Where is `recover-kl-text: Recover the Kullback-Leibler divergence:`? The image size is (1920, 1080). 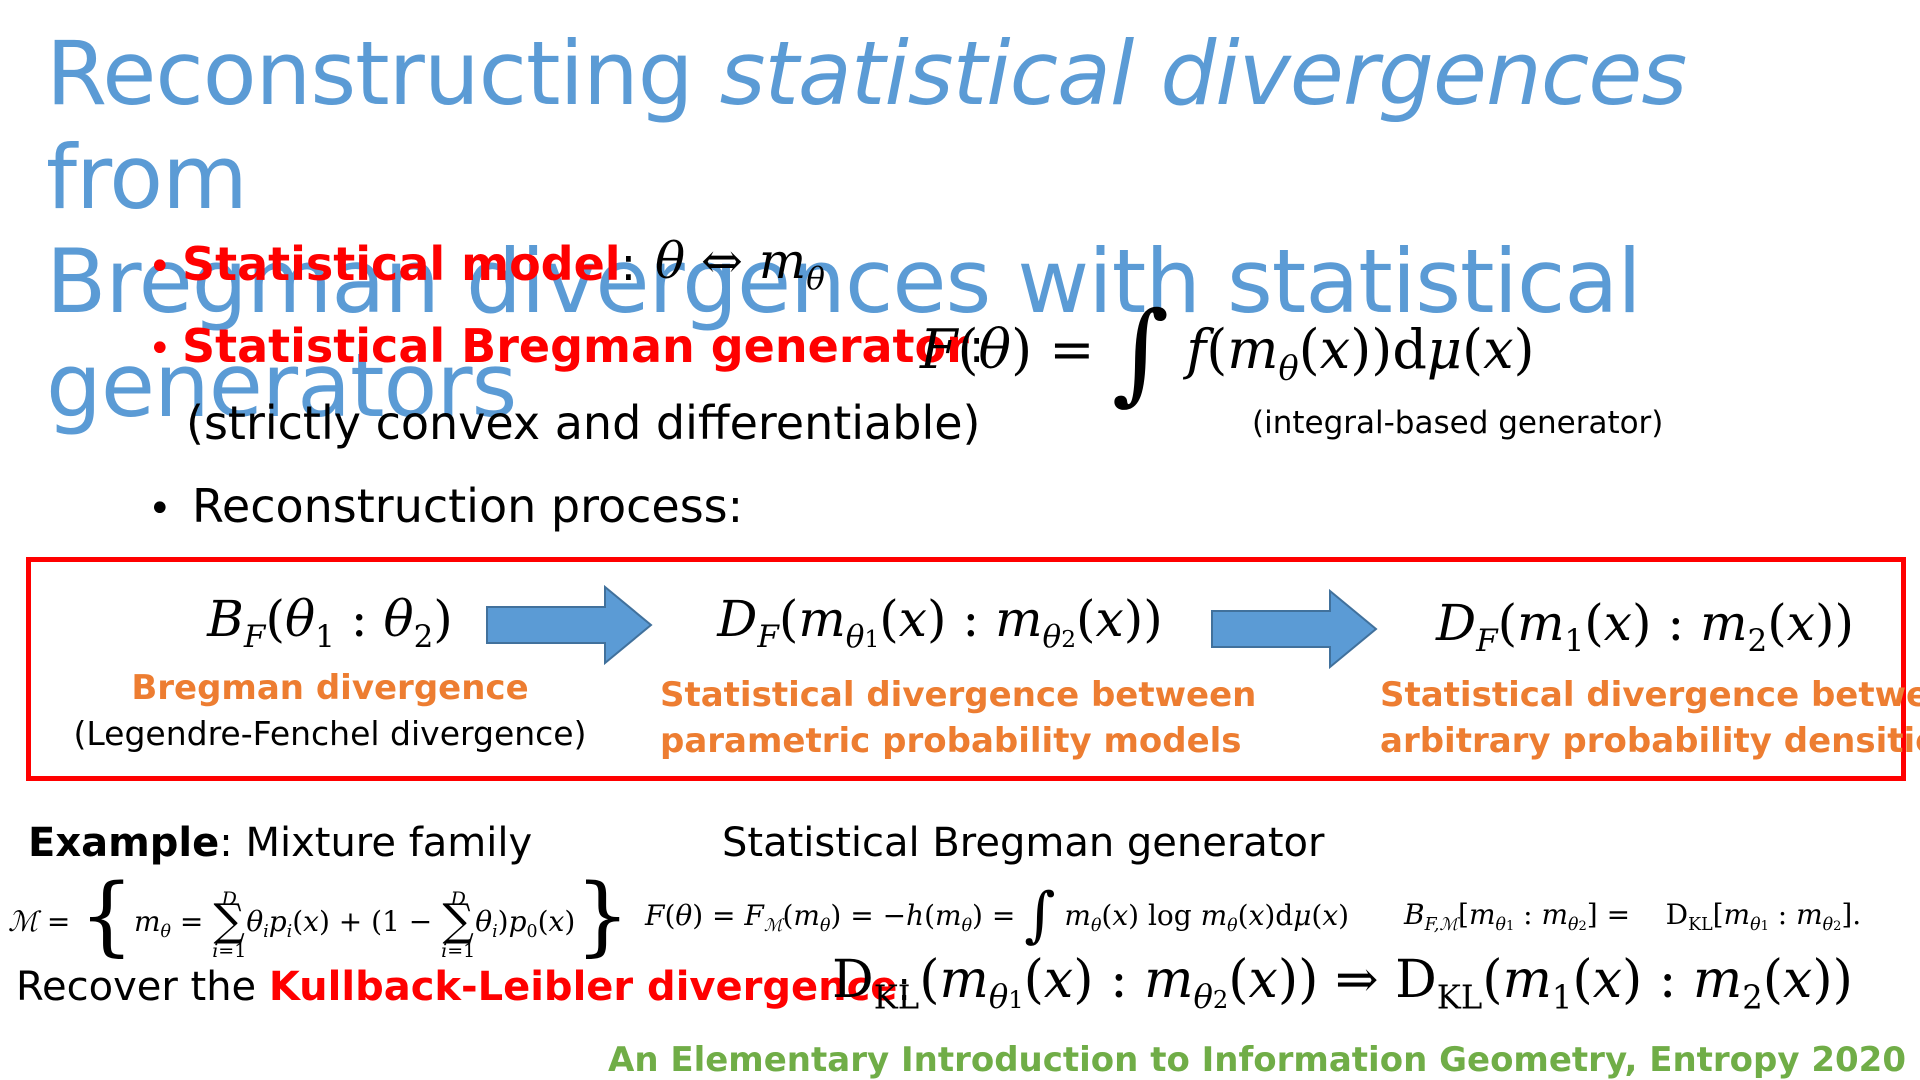
recover-kl-text: Recover the Kullback-Leibler divergence: is located at coordinates (463, 987).